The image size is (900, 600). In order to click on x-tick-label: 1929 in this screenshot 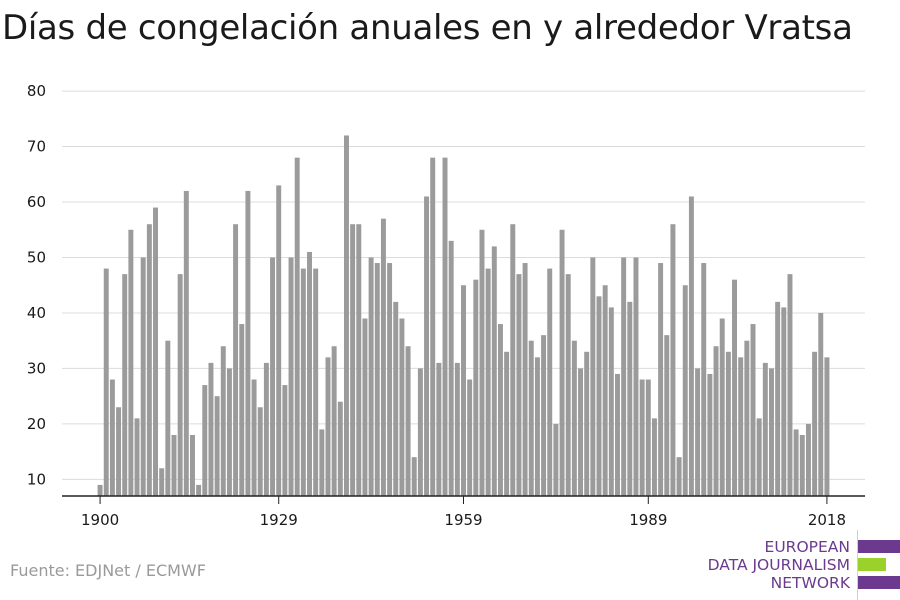, I will do `click(279, 520)`.